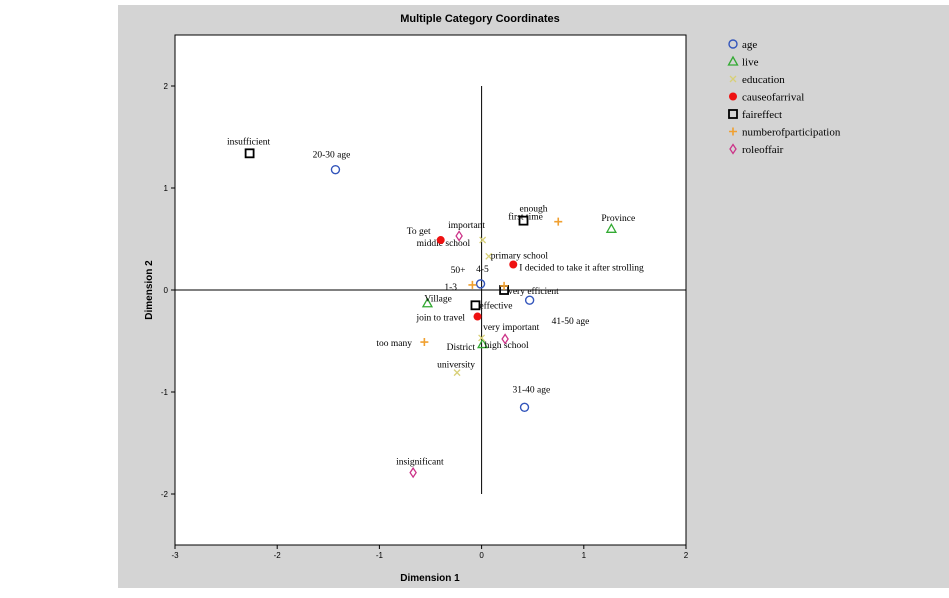  What do you see at coordinates (733, 44) in the screenshot?
I see `legend-marker-age` at bounding box center [733, 44].